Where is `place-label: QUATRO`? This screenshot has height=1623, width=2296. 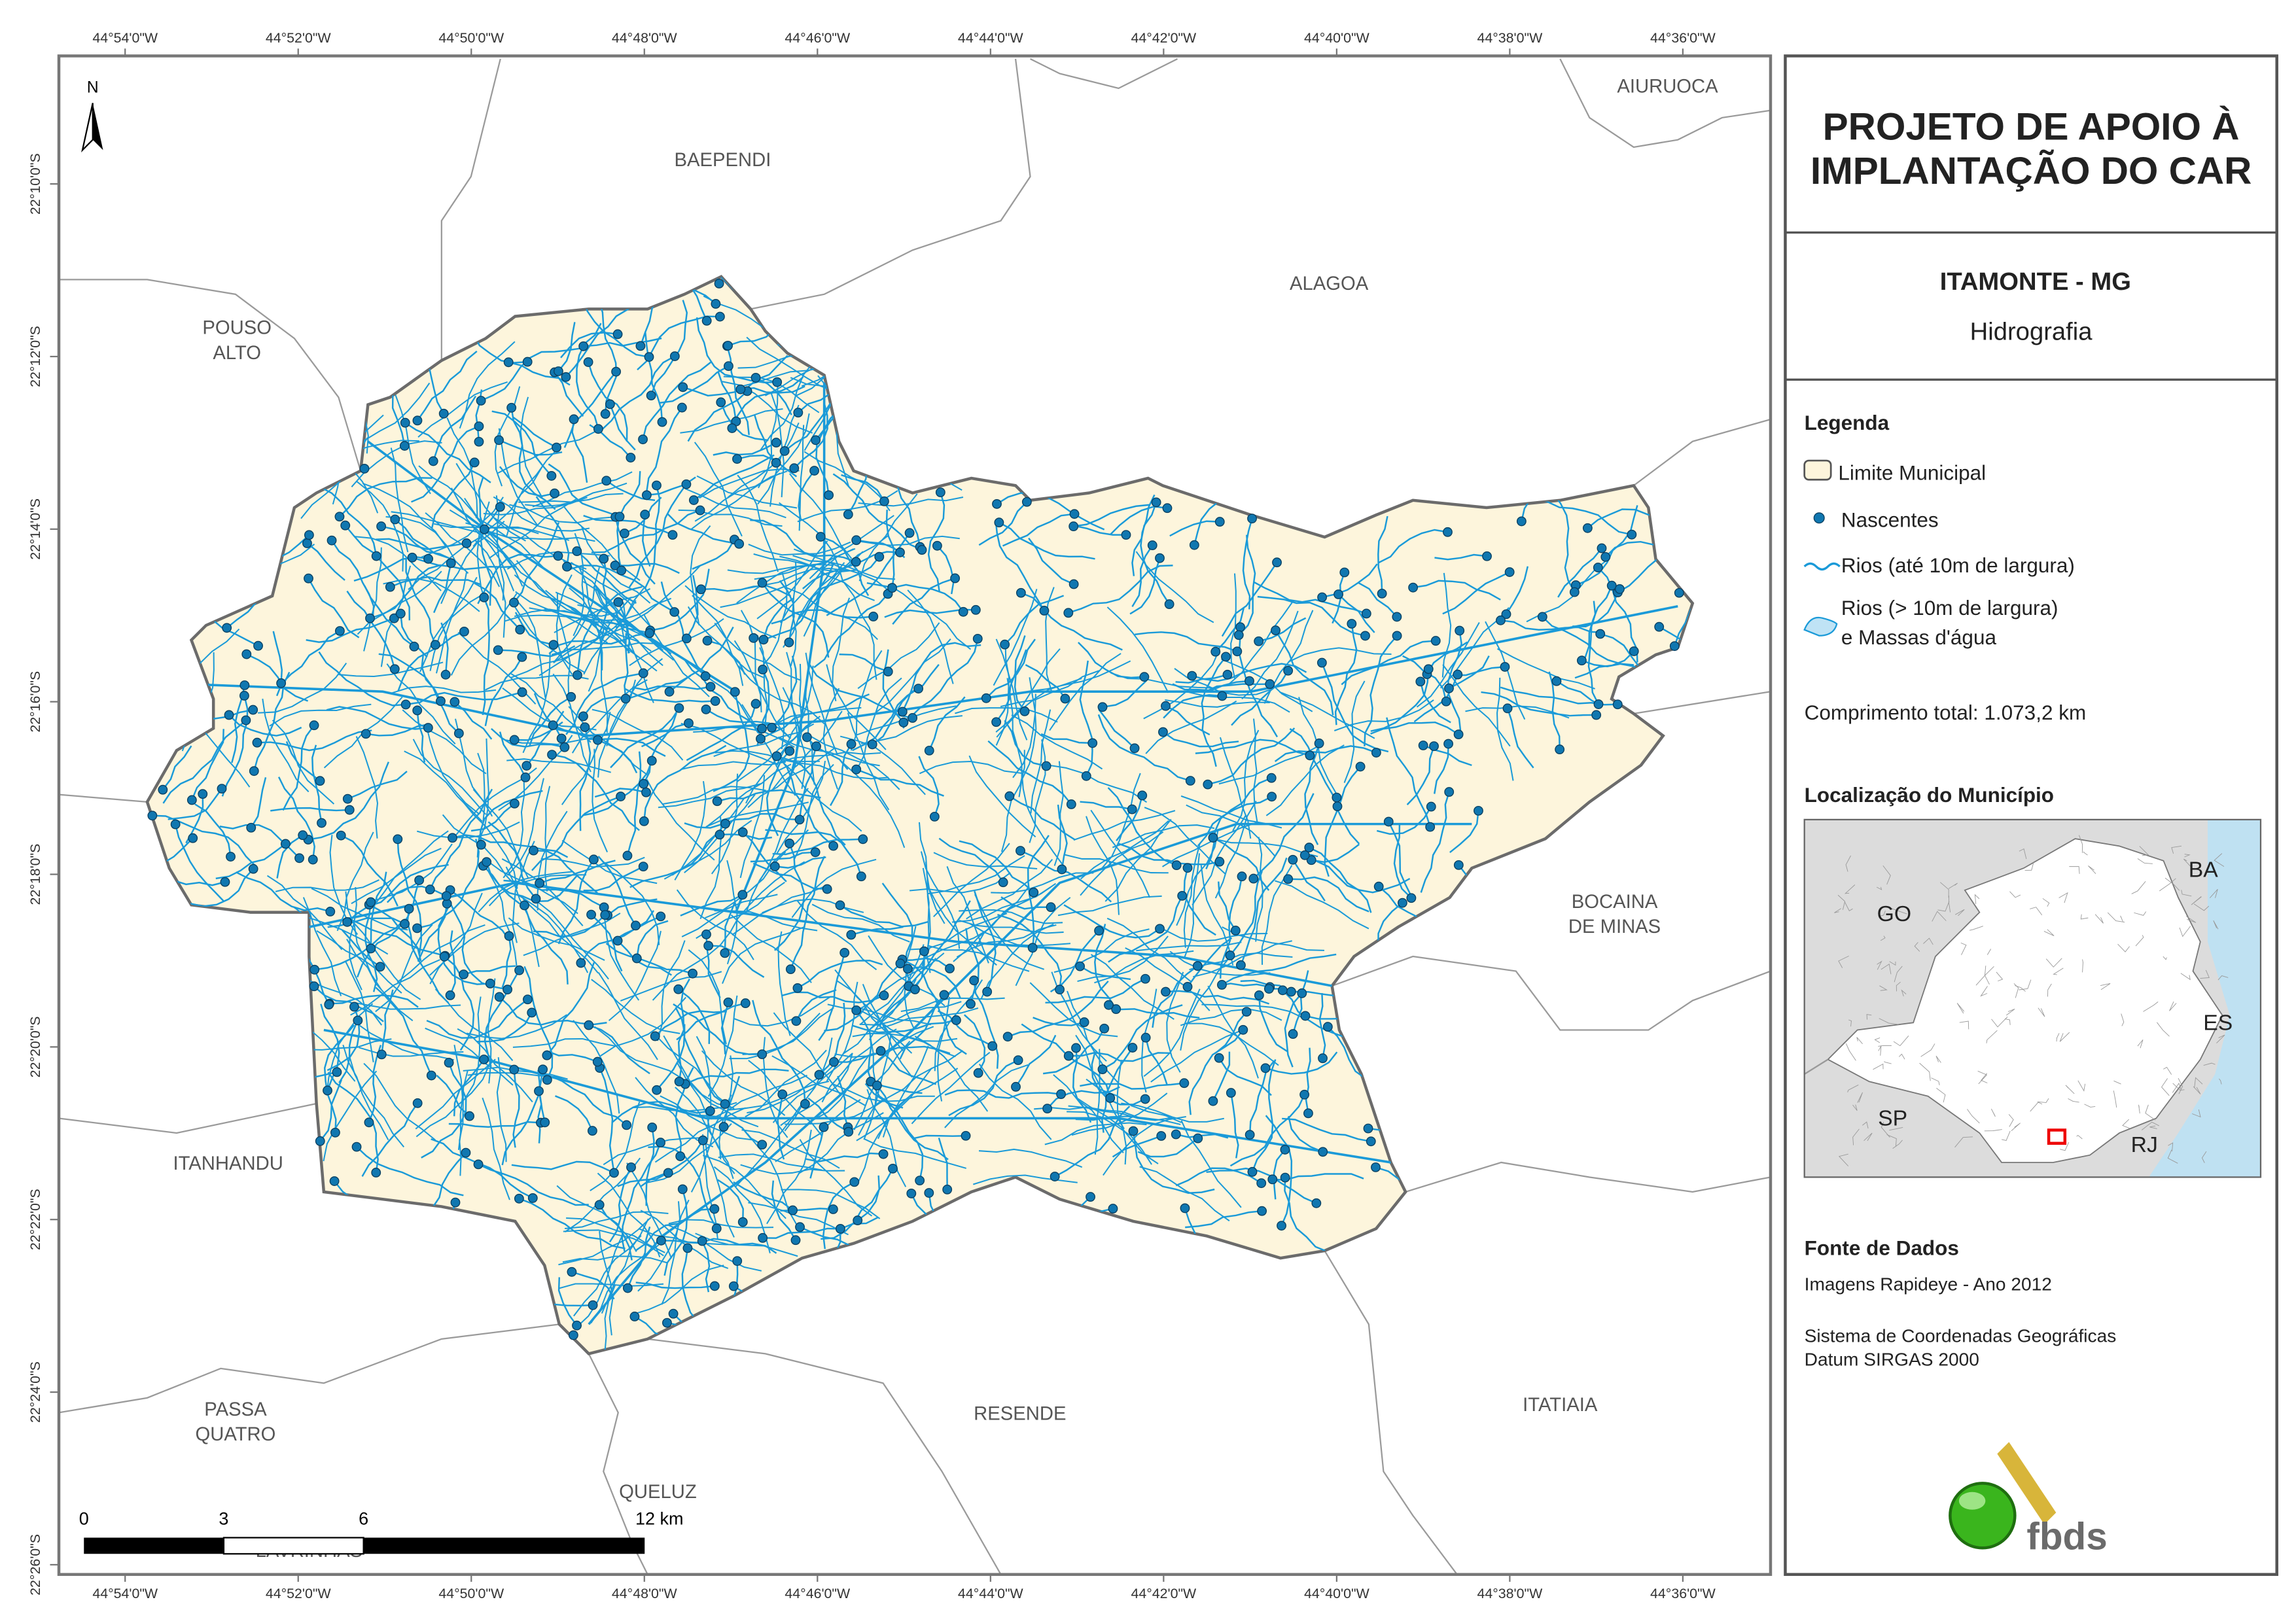 place-label: QUATRO is located at coordinates (235, 1435).